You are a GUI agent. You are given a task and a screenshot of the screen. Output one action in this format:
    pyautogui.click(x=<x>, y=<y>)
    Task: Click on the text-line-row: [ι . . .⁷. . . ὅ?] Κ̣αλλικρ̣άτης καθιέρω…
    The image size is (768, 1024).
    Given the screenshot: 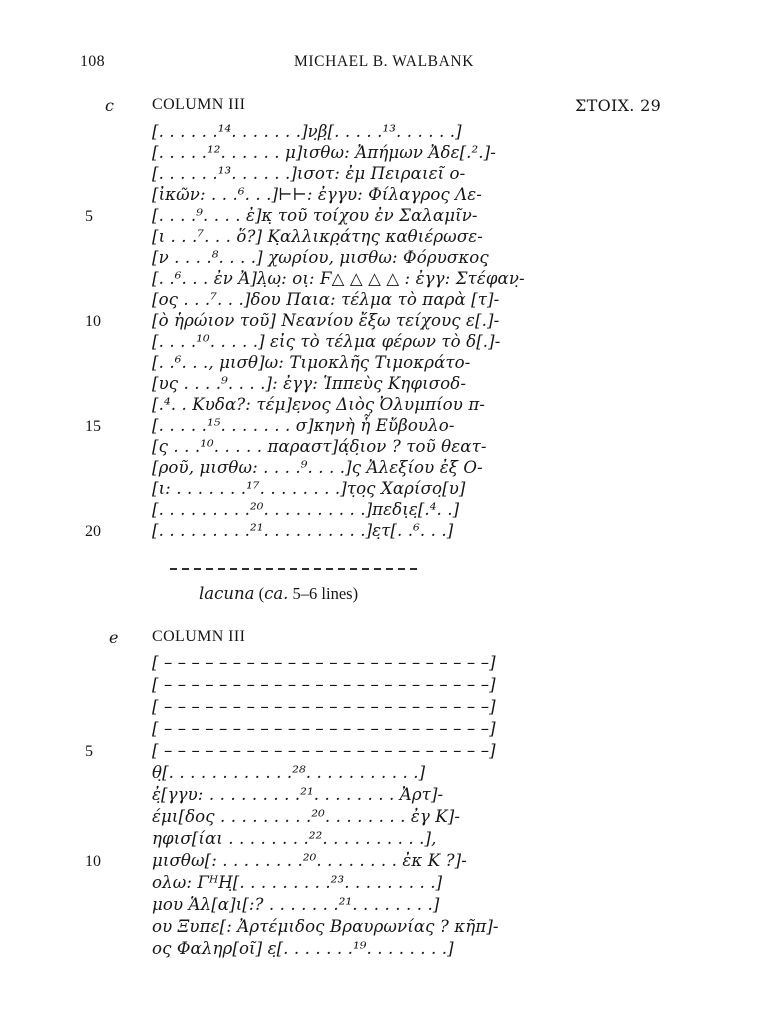 What is the action you would take?
    pyautogui.click(x=305, y=236)
    